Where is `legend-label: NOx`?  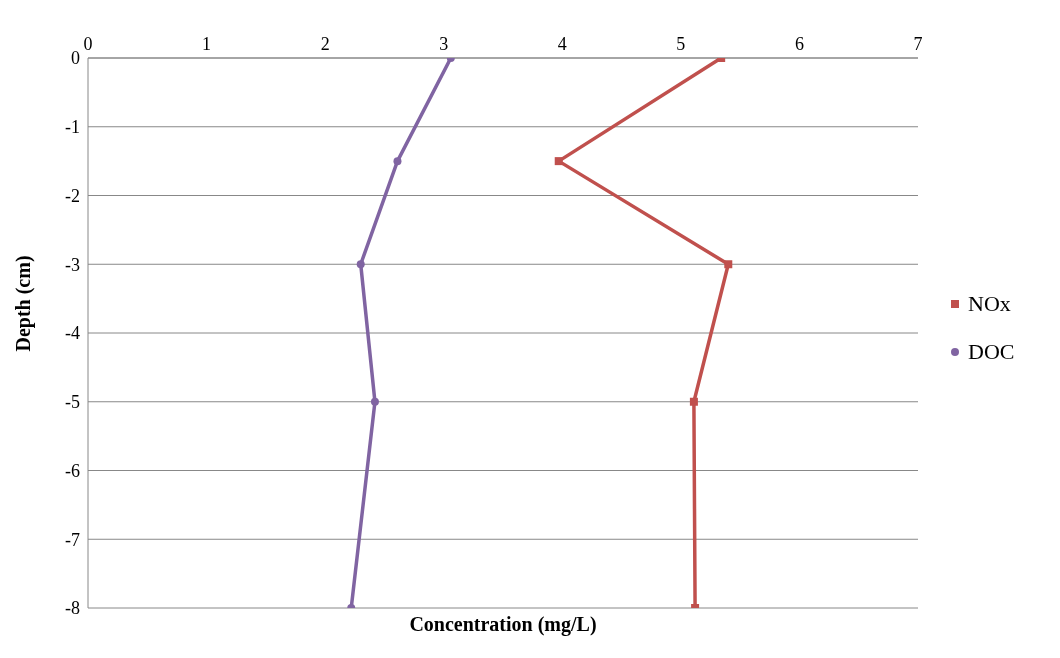 legend-label: NOx is located at coordinates (989, 304).